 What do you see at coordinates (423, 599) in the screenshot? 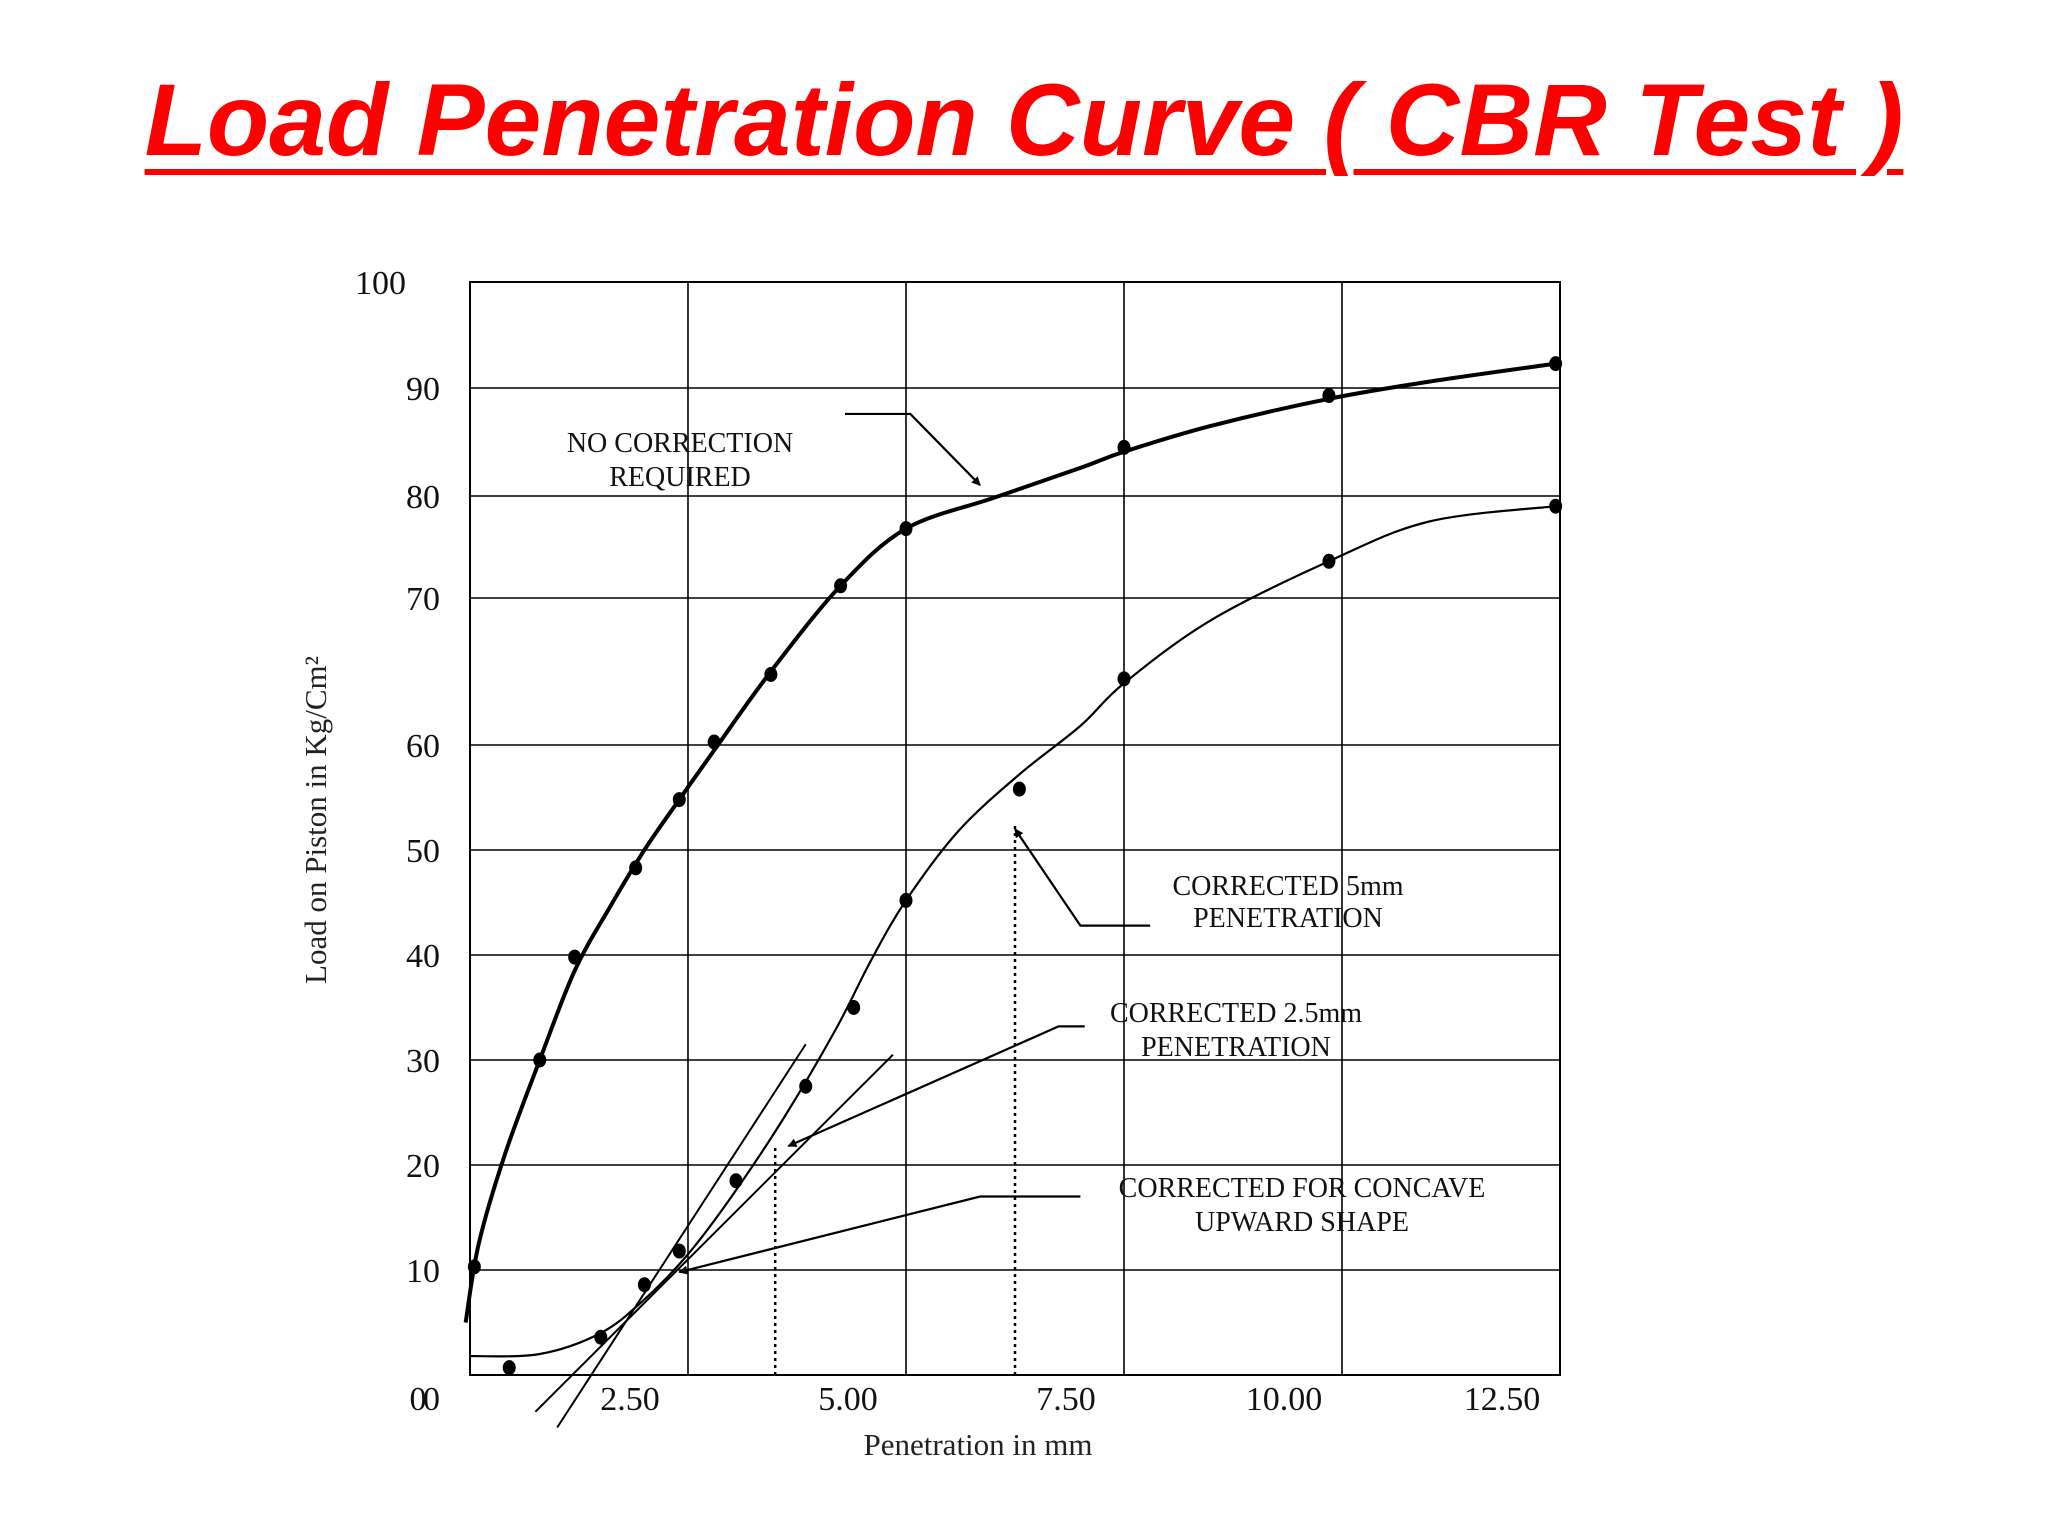
I see `y-tick-label: 70` at bounding box center [423, 599].